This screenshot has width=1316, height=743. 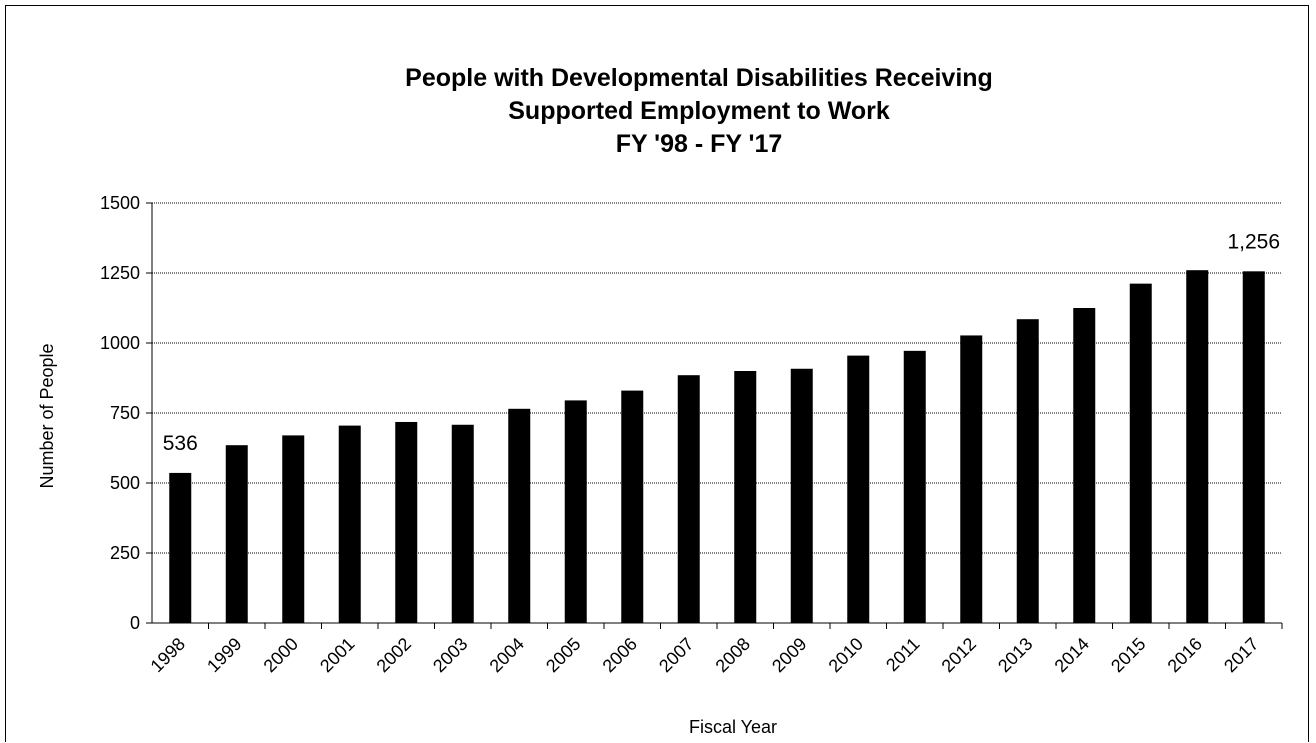 I want to click on x-tick-label-2006: 2006, so click(x=620, y=655).